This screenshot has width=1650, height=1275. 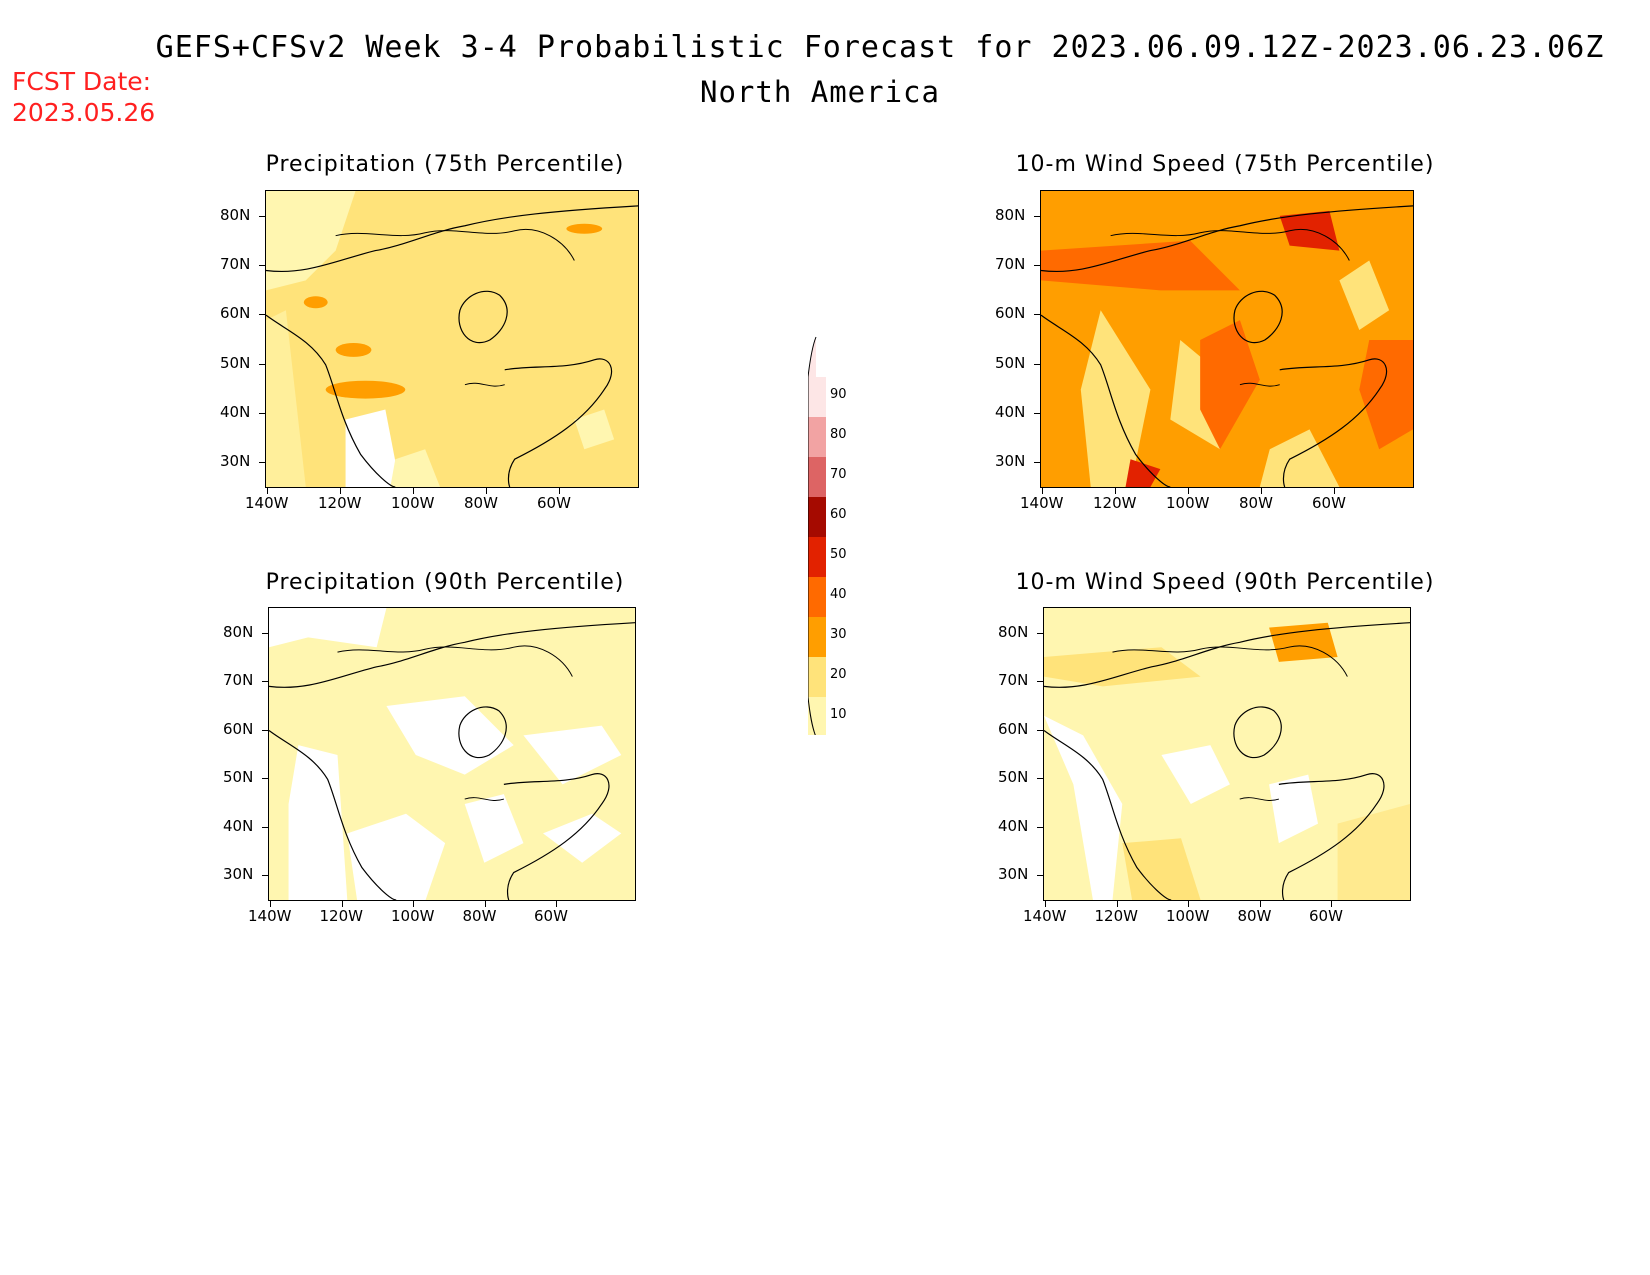 What do you see at coordinates (554, 503) in the screenshot?
I see `lon-label-precip75-60W: 60W` at bounding box center [554, 503].